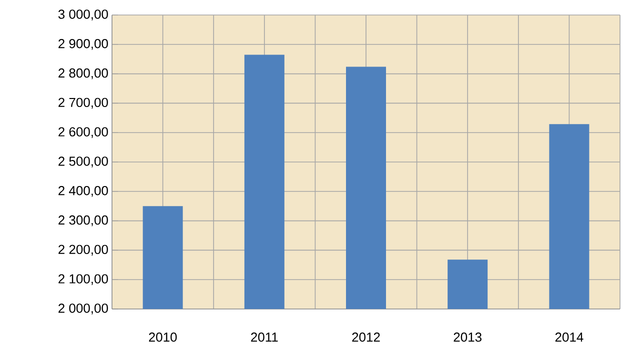 Image resolution: width=636 pixels, height=362 pixels. Describe the element at coordinates (83, 74) in the screenshot. I see `y-tick-label: 2 800,00` at that location.